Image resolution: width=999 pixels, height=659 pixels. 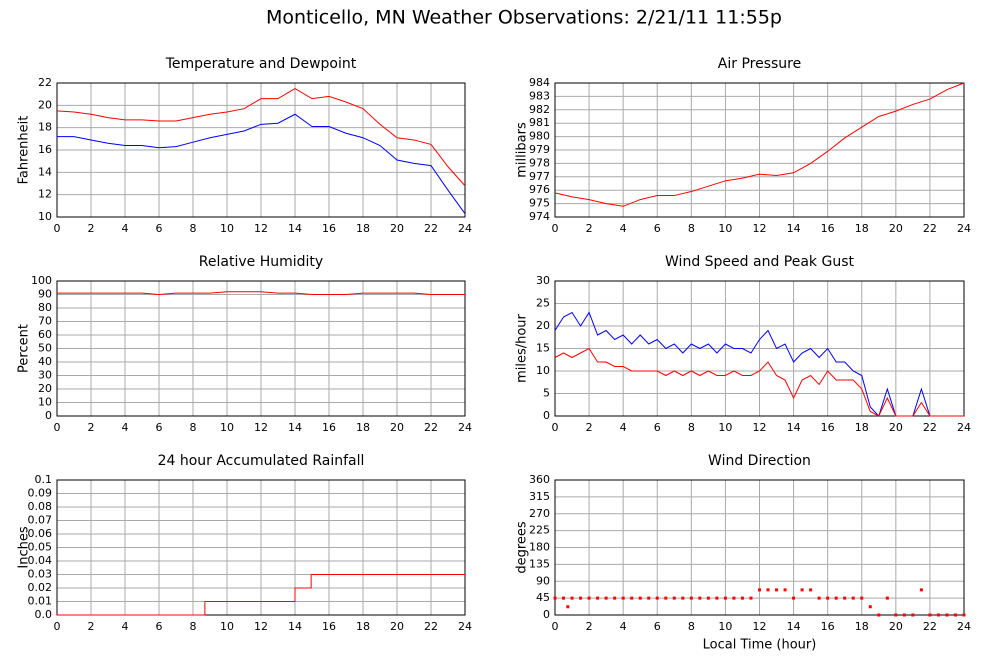 I want to click on y-tick-label: 25, so click(x=543, y=303).